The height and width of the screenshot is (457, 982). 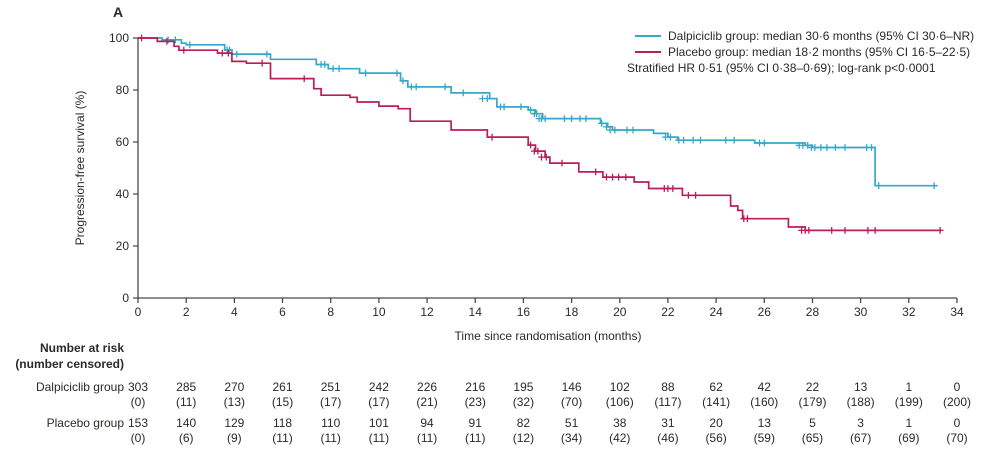 I want to click on panel-label: A, so click(x=118, y=12).